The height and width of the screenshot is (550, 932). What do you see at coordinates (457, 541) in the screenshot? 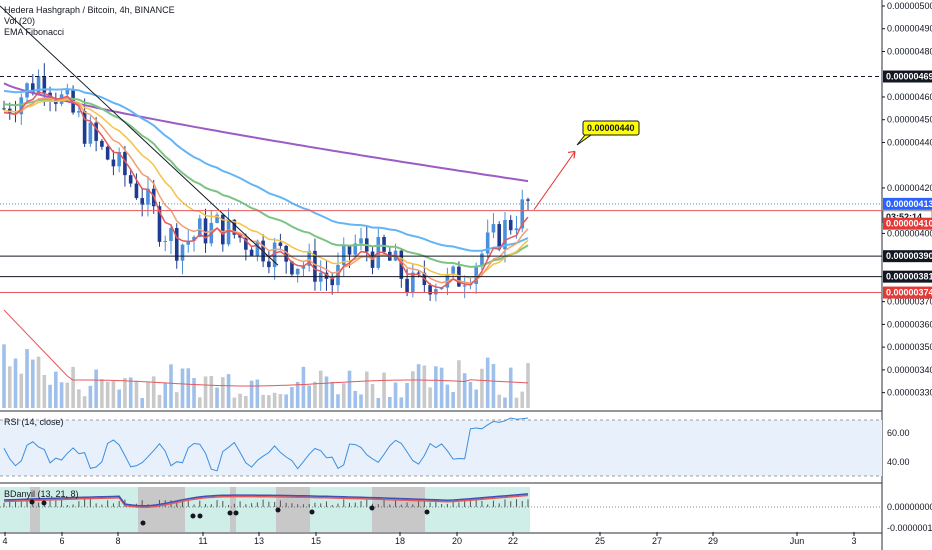
I see `time-axis-label: 20` at bounding box center [457, 541].